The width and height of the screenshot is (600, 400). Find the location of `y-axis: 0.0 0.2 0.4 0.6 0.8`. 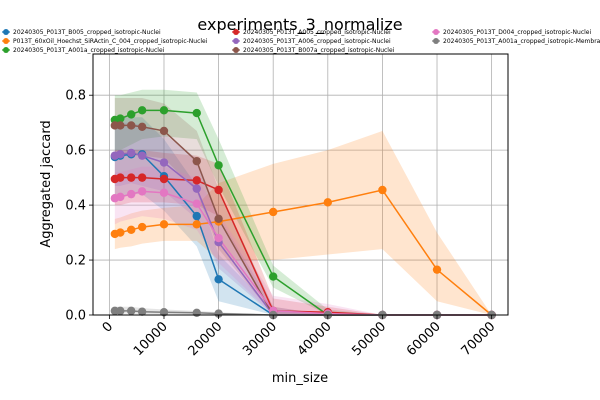

y-axis: 0.0 0.2 0.4 0.6 0.8 is located at coordinates (79, 206).